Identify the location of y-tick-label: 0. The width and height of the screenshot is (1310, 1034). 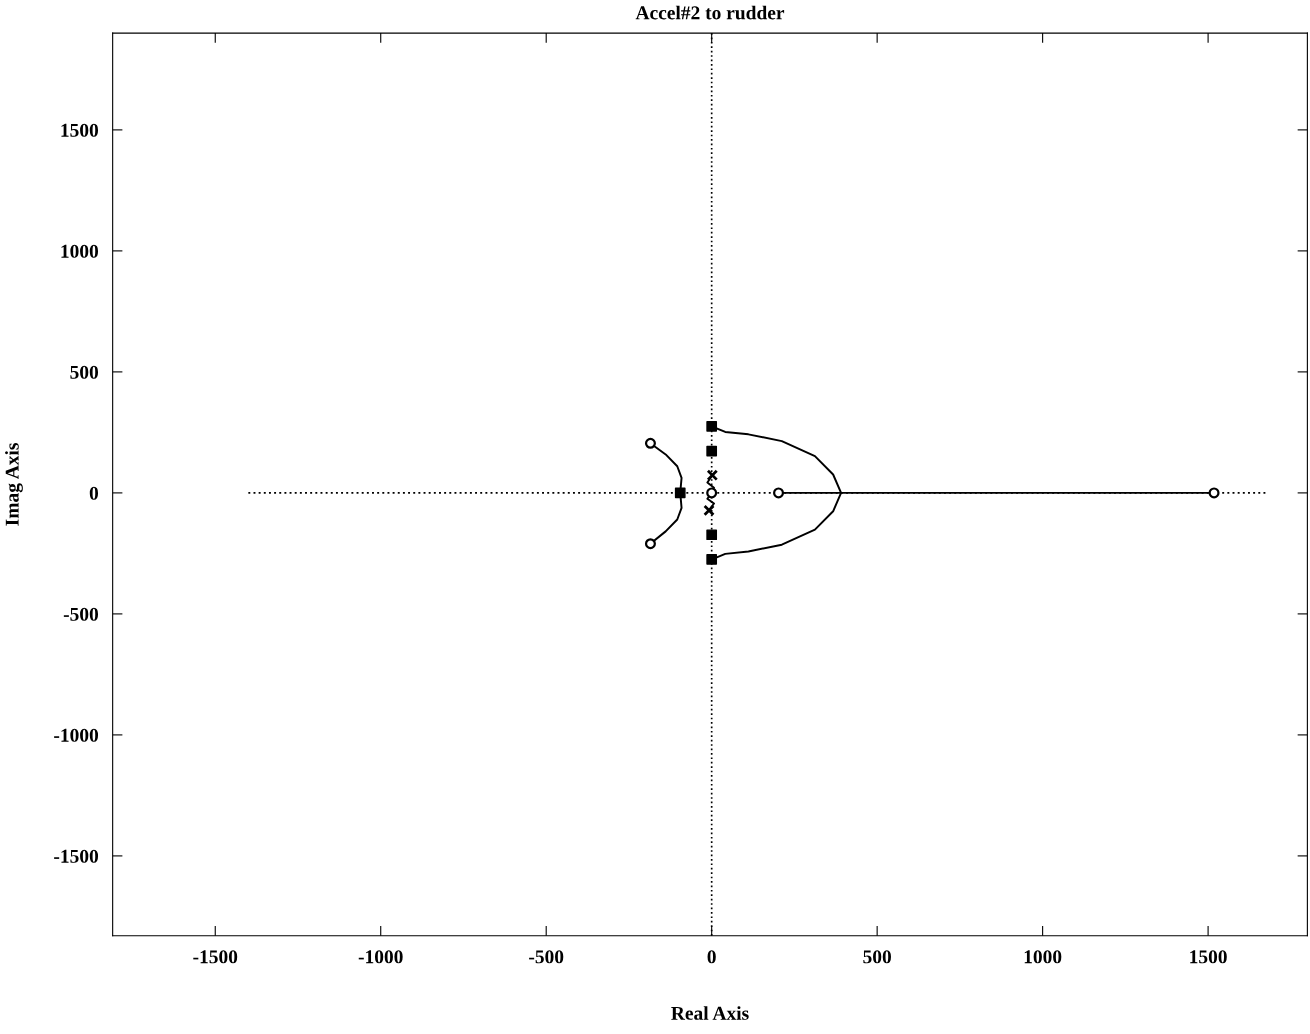
(94, 493).